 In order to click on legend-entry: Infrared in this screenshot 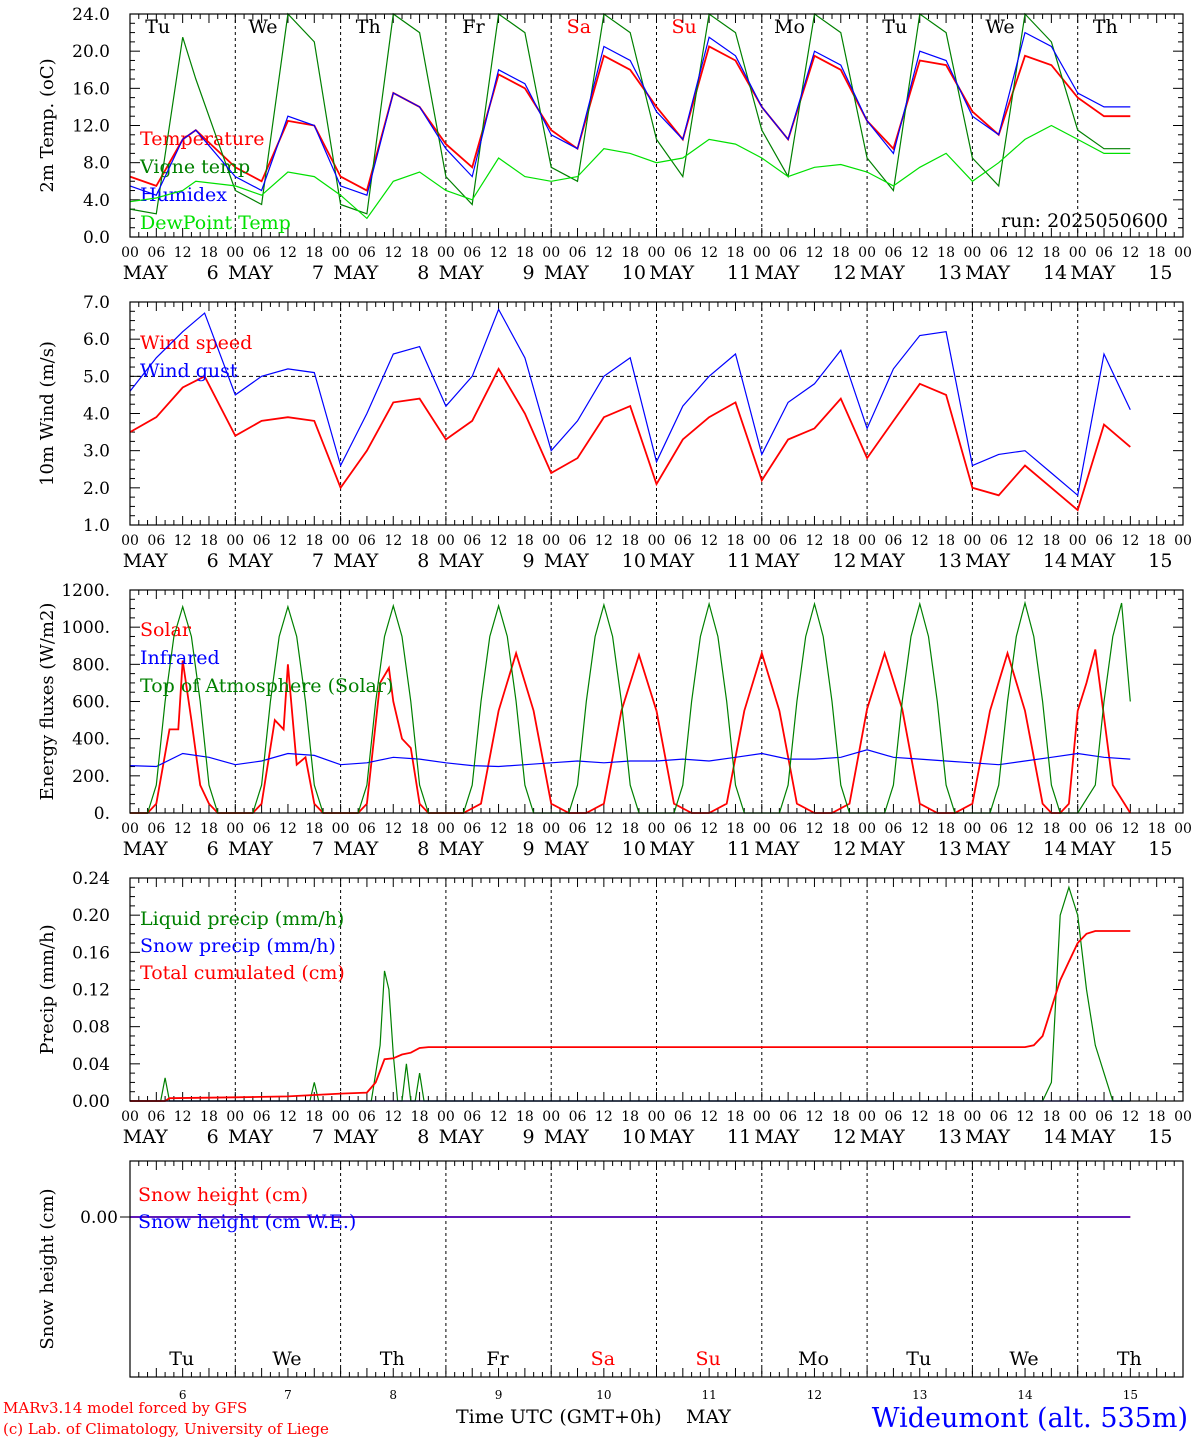, I will do `click(180, 658)`.